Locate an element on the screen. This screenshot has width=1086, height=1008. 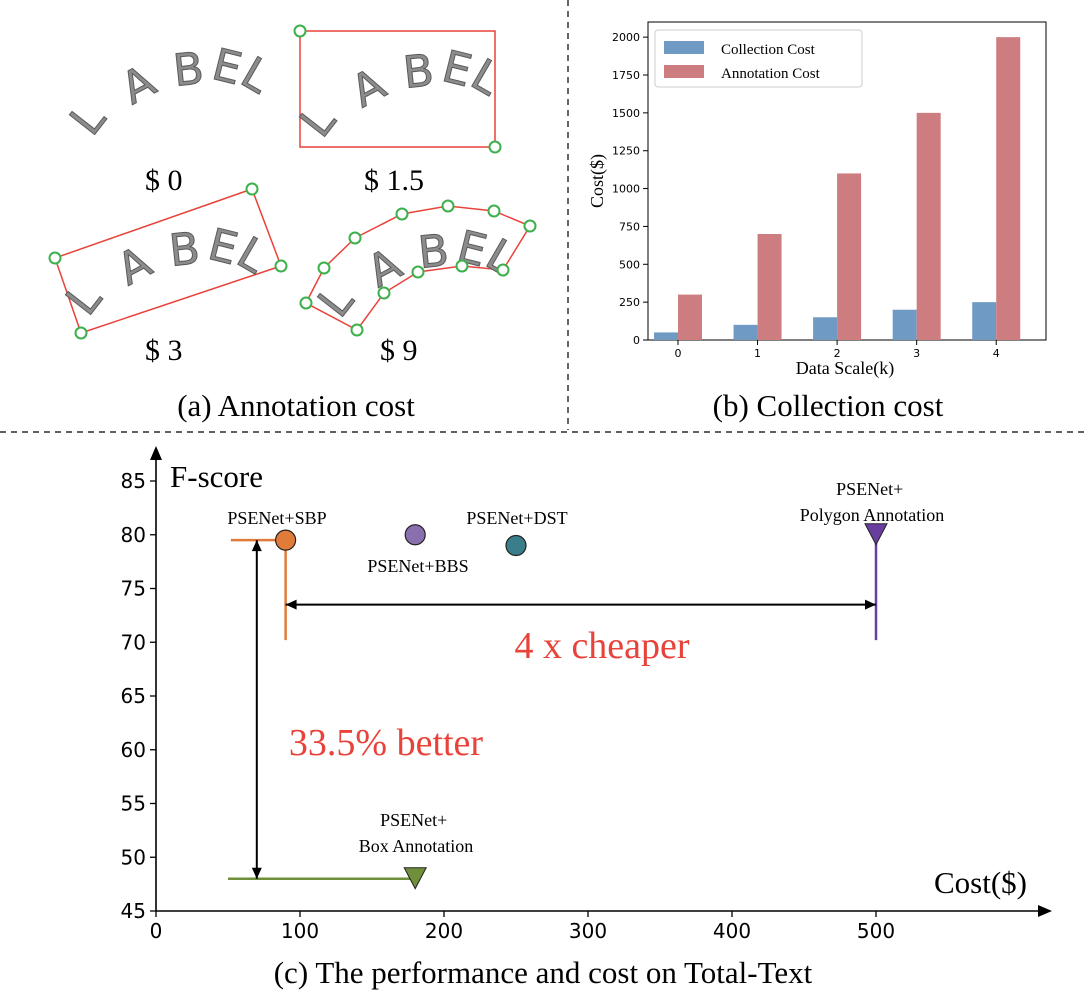
legend: Collection Cost Annotation Cost is located at coordinates (758, 58).